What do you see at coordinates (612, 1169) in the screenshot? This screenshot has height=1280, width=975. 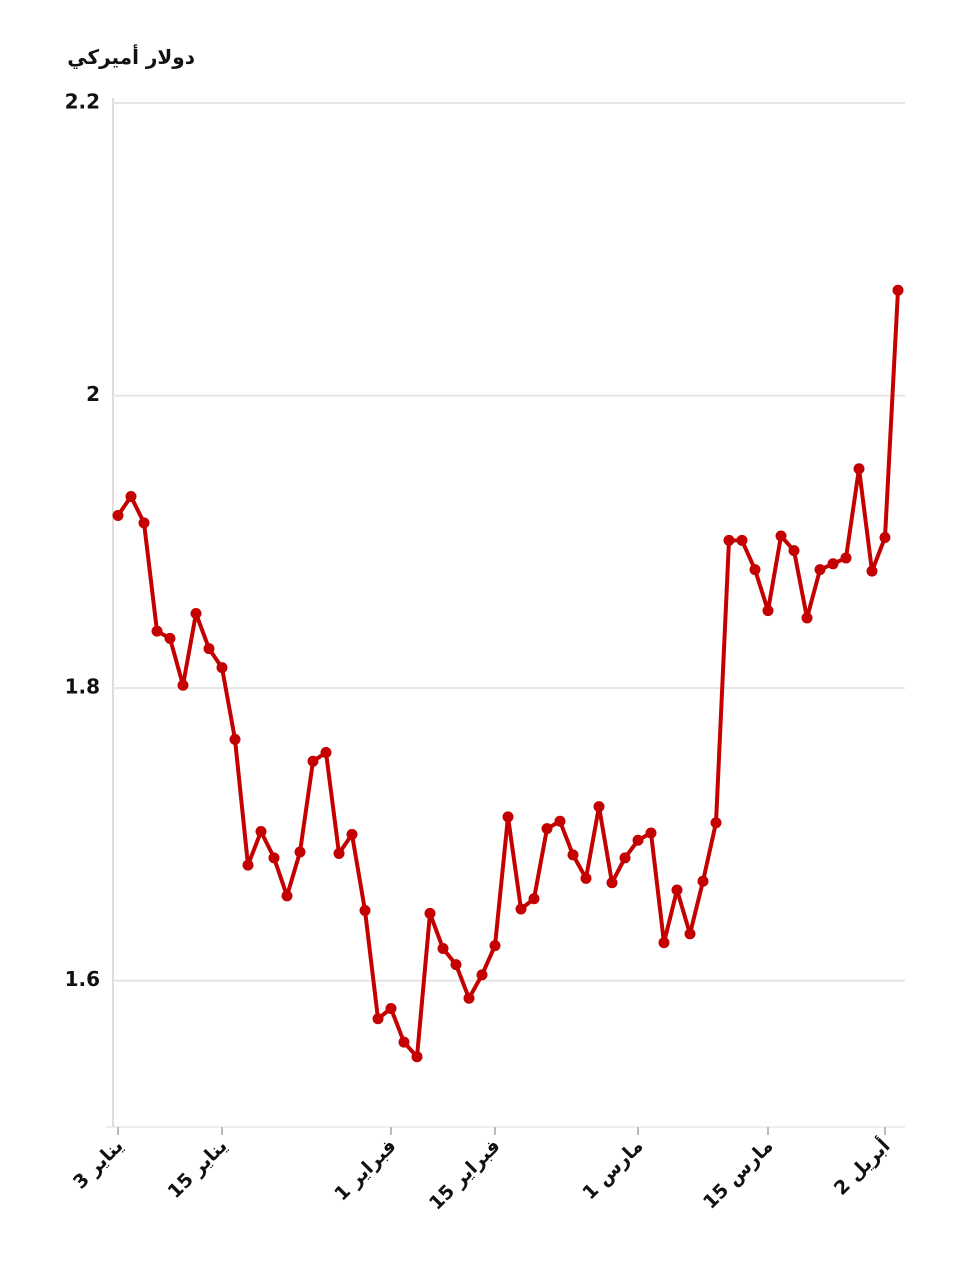 I see `x-tick-label: مارس 1` at bounding box center [612, 1169].